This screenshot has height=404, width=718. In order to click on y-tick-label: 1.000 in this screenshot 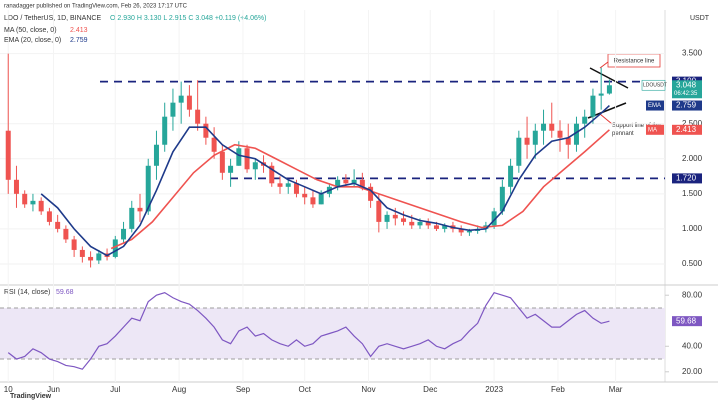, I will do `click(692, 228)`.